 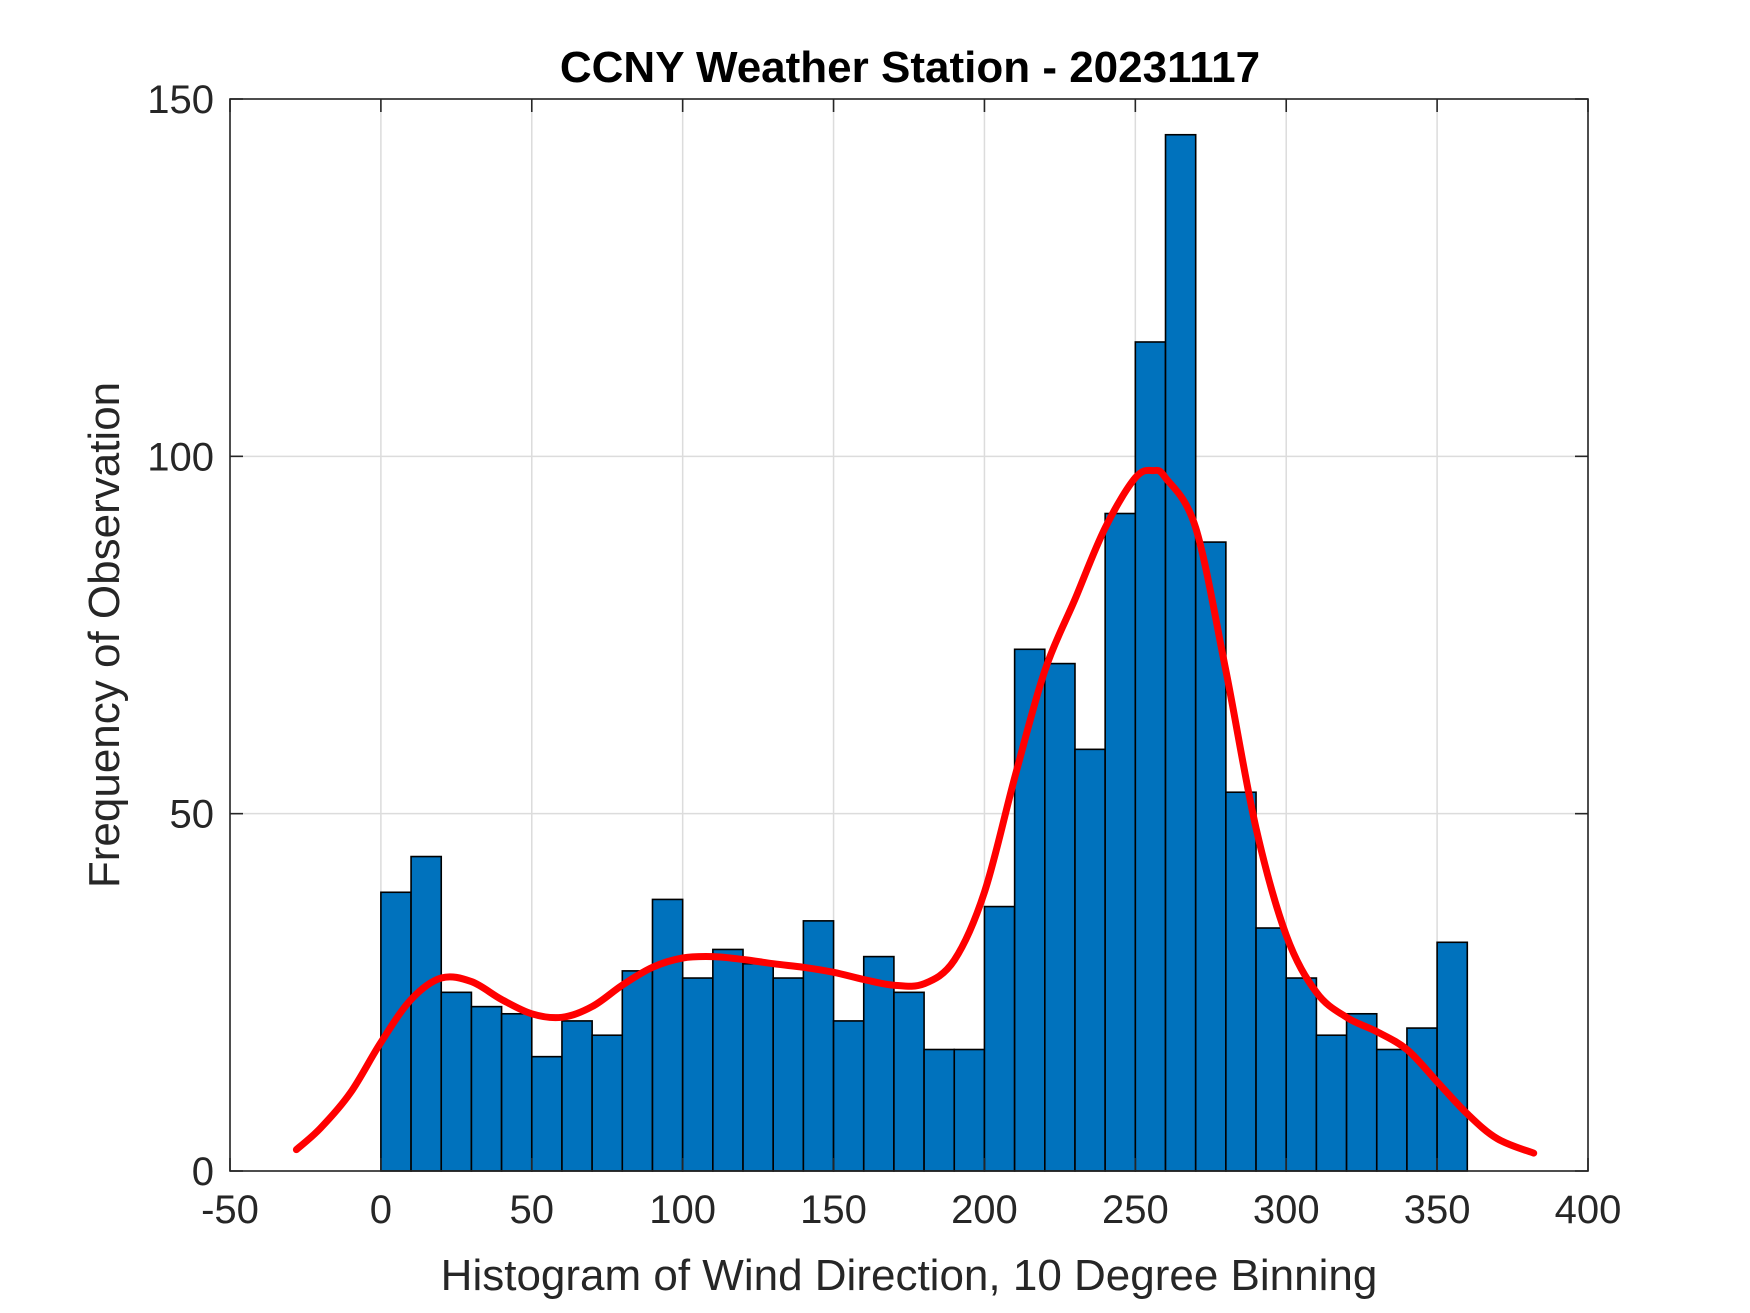 What do you see at coordinates (1588, 1210) in the screenshot?
I see `x-tick-label: 400` at bounding box center [1588, 1210].